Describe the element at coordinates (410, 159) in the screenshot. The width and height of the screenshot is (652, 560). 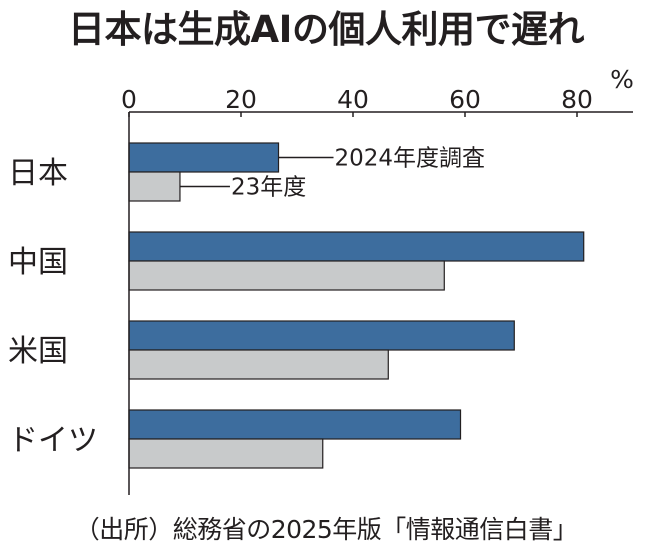
I see `annotation-2024: 2024年度調査` at that location.